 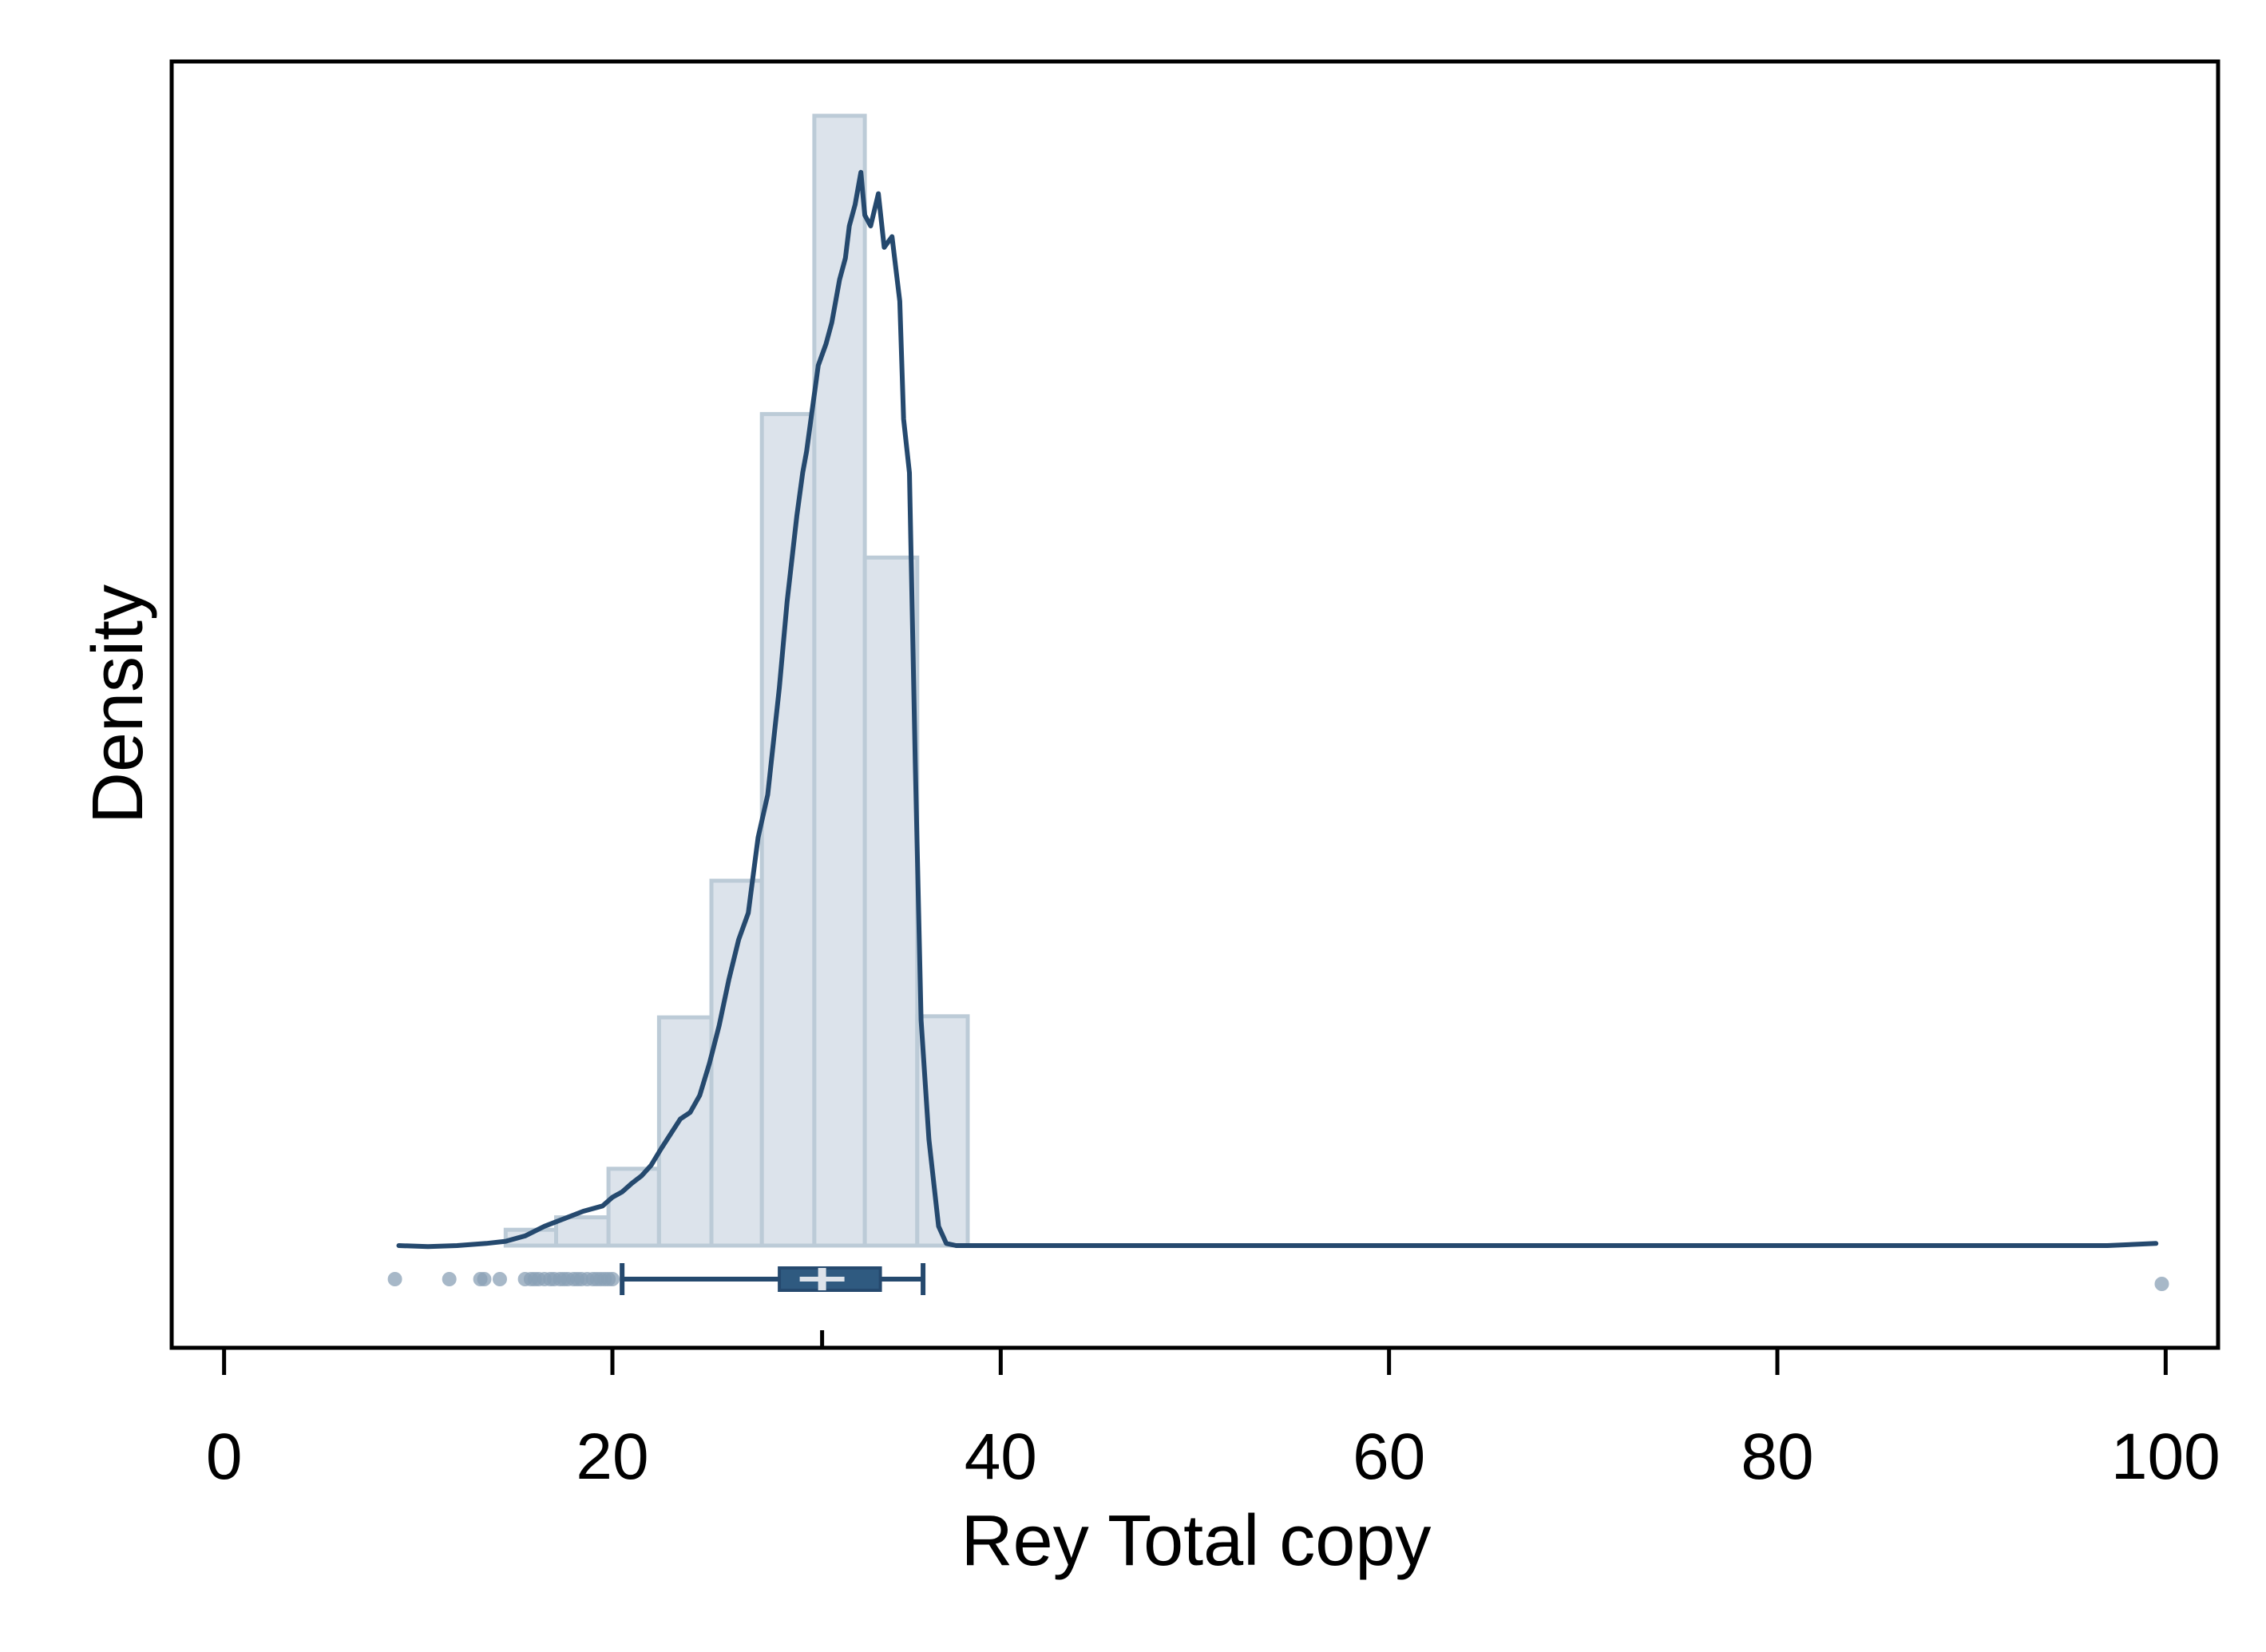 What do you see at coordinates (737, 680) in the screenshot?
I see `histogram-bars` at bounding box center [737, 680].